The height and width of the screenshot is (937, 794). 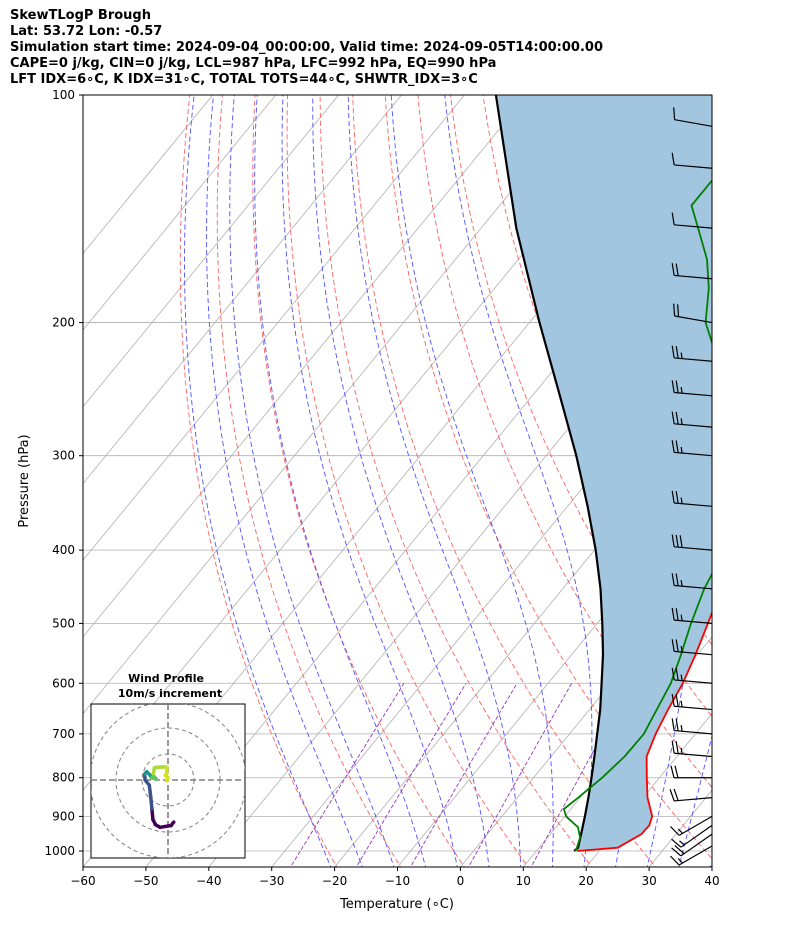 What do you see at coordinates (711, 881) in the screenshot?
I see `x-tick-label: 40` at bounding box center [711, 881].